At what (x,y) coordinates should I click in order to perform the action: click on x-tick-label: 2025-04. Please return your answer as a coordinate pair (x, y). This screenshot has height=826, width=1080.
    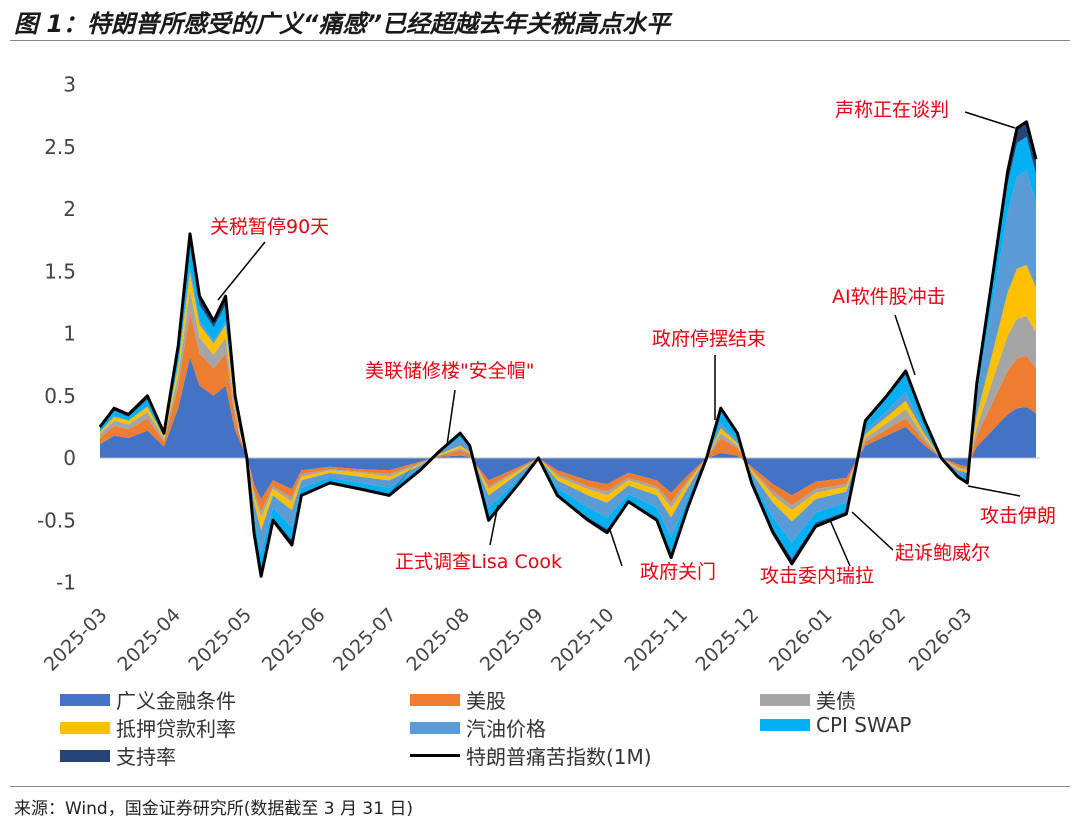
    Looking at the image, I should click on (149, 640).